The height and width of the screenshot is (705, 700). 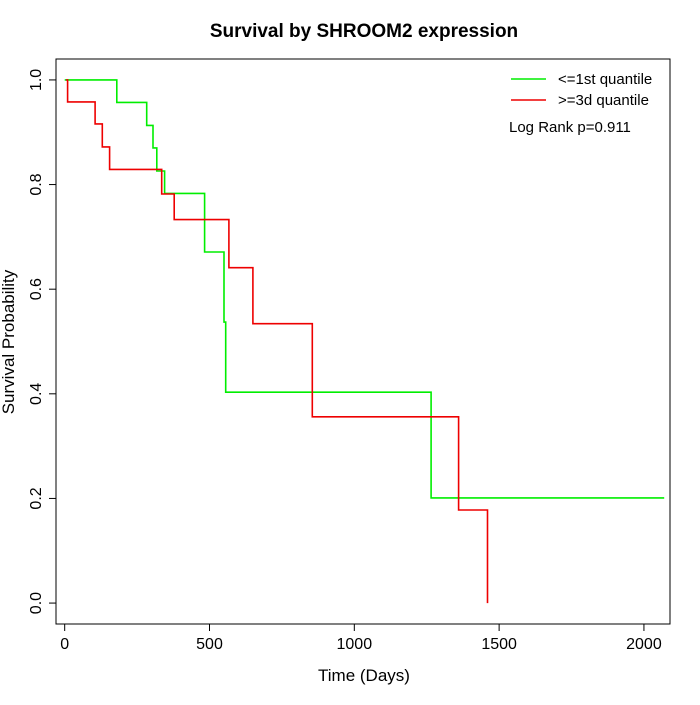 I want to click on y-axis: 0.0 0.2 0.4 0.6 0.8 1.0, so click(x=42, y=341).